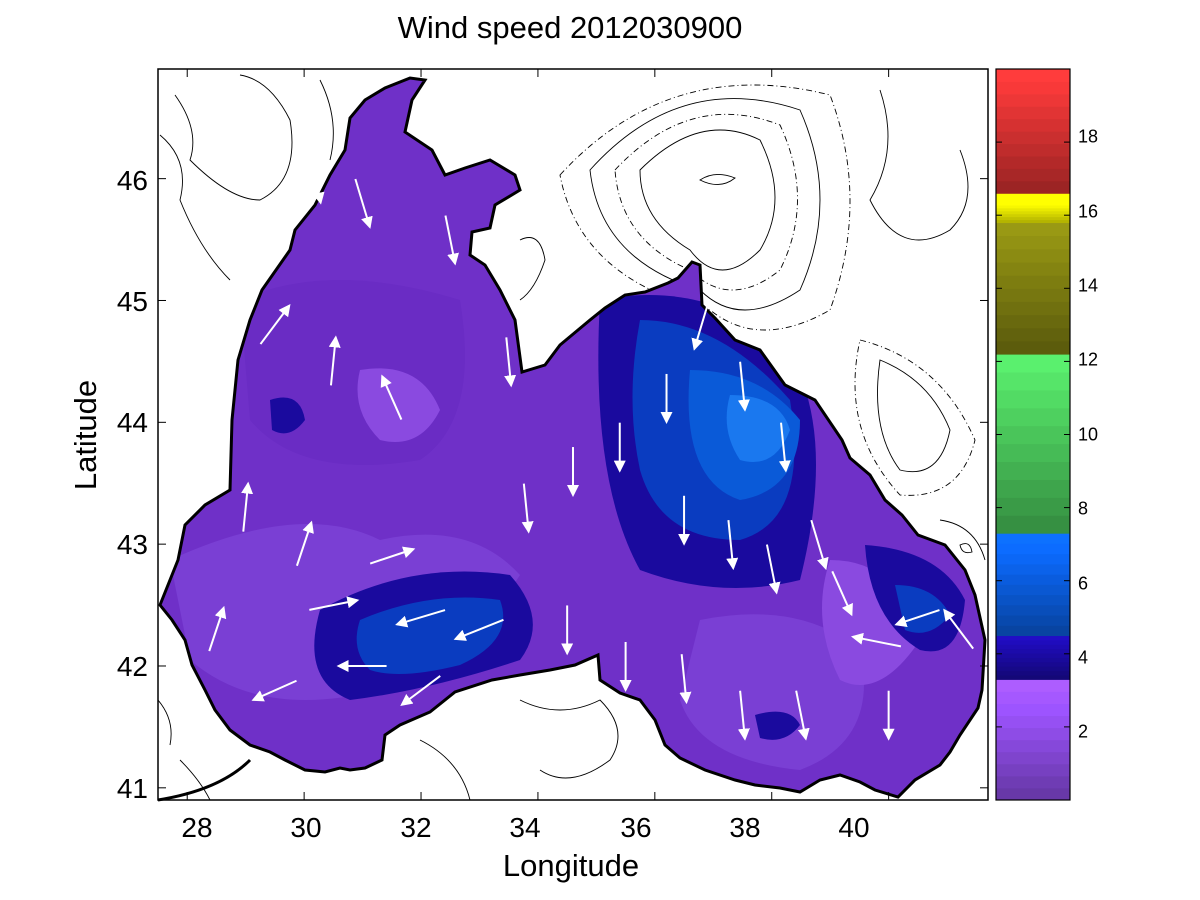  I want to click on colorbar-tick-label: 8, so click(1083, 508).